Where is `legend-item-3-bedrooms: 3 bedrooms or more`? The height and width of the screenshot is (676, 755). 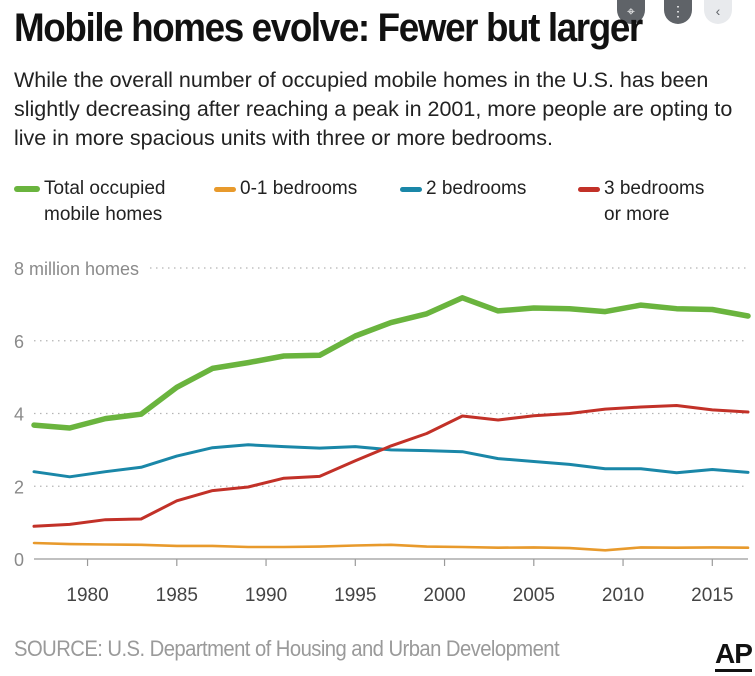 legend-item-3-bedrooms: 3 bedrooms or more is located at coordinates (641, 202).